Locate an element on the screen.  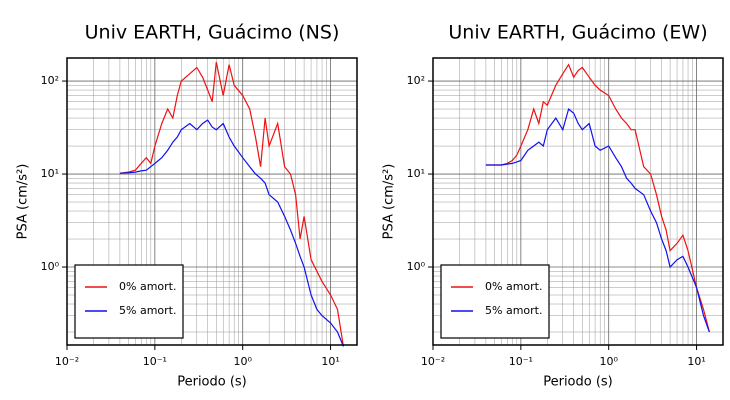
chart-title: Univ EARTH, Guácimo (EW) is located at coordinates (577, 33).